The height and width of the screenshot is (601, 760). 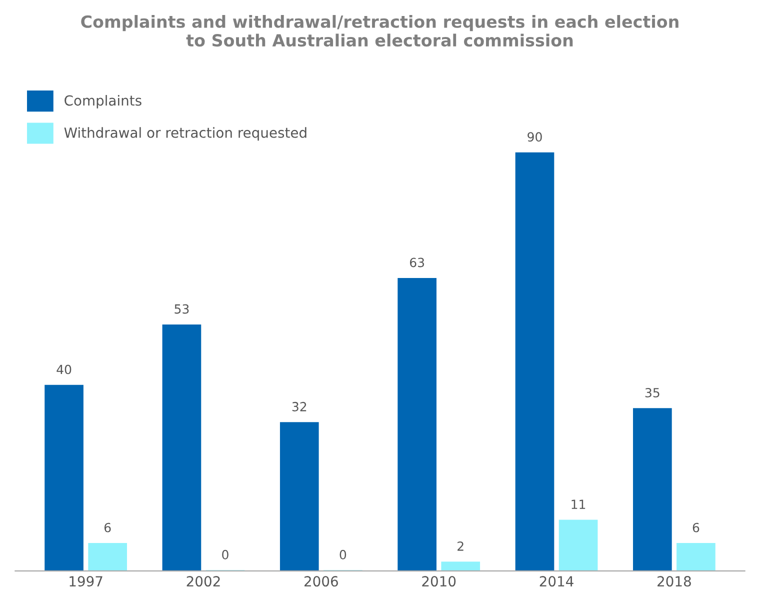 What do you see at coordinates (461, 546) in the screenshot?
I see `data-label: 2` at bounding box center [461, 546].